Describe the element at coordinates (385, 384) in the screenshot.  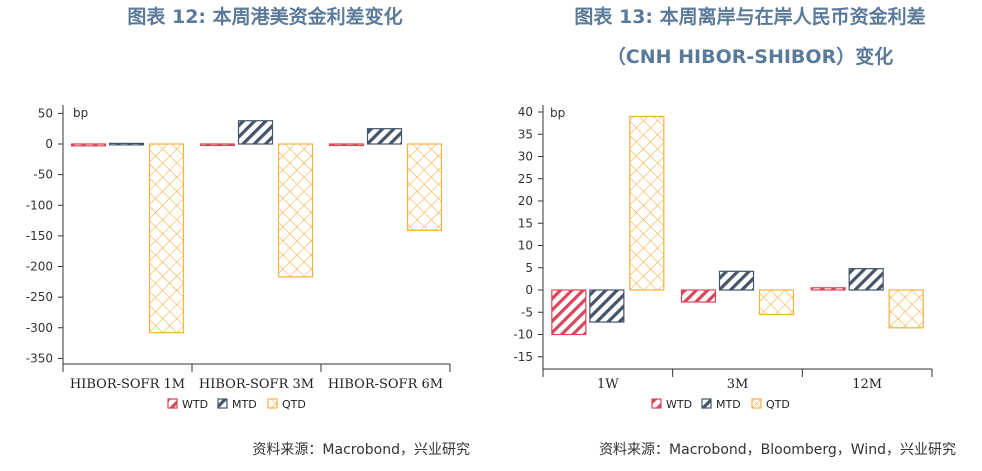
I see `x-category-label: HIBOR-SOFR 6M` at that location.